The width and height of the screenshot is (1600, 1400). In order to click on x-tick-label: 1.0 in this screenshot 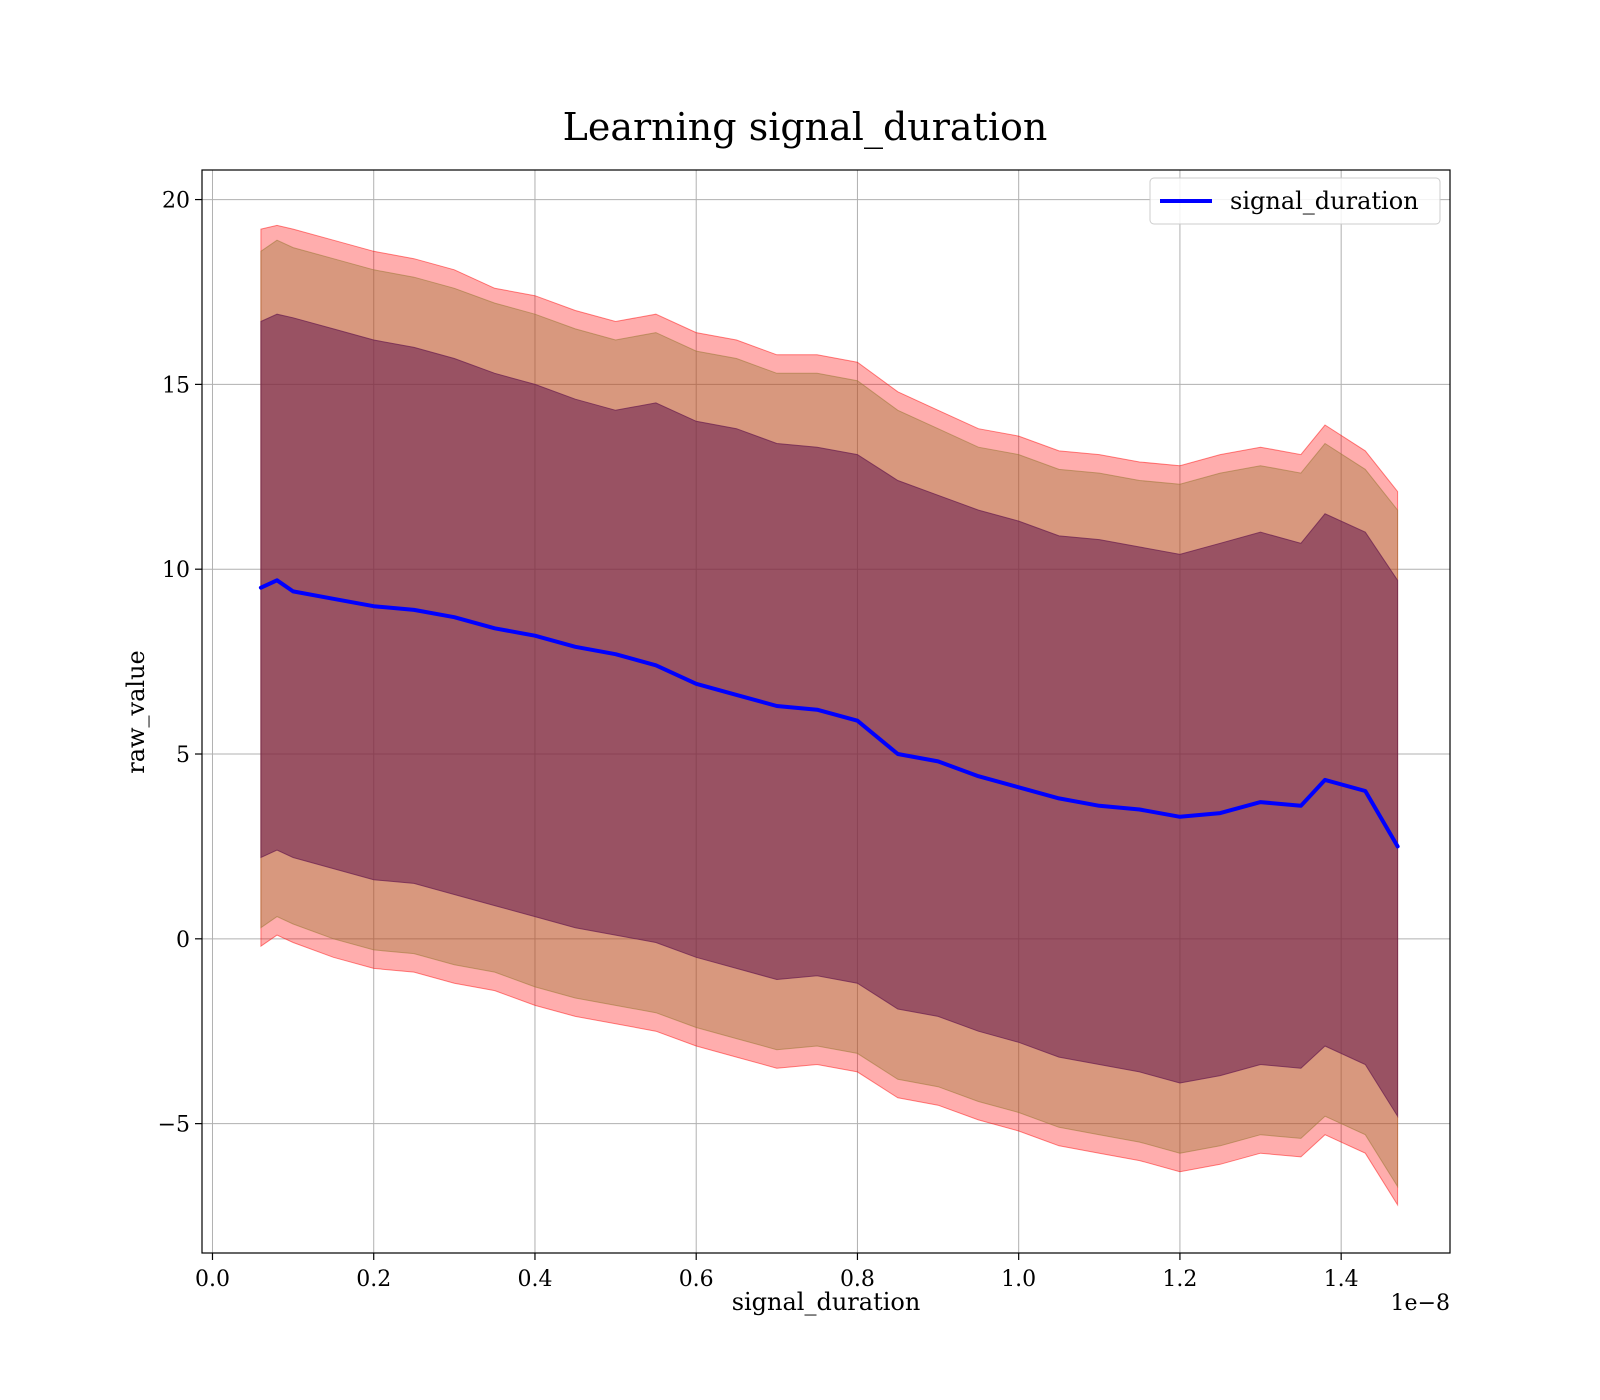, I will do `click(1018, 1279)`.